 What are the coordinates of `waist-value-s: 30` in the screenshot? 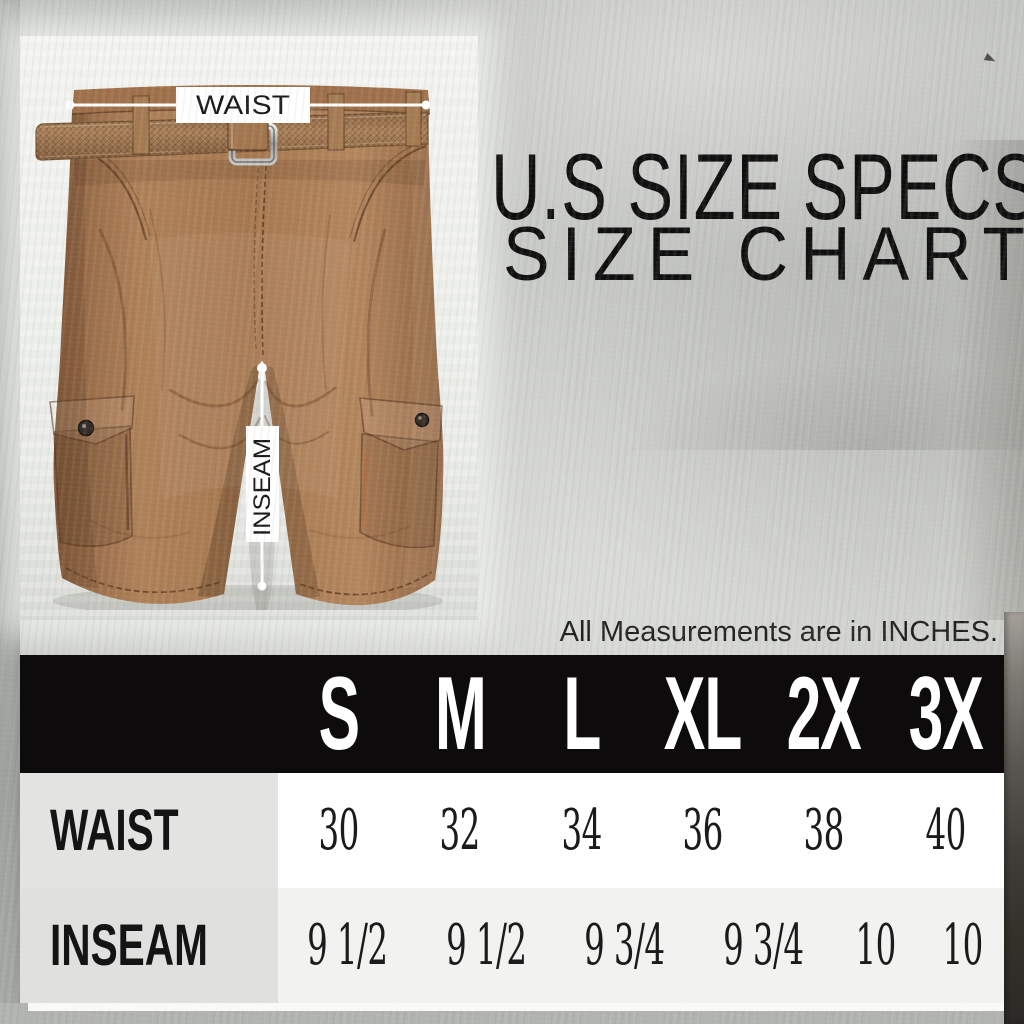 It's located at (339, 830).